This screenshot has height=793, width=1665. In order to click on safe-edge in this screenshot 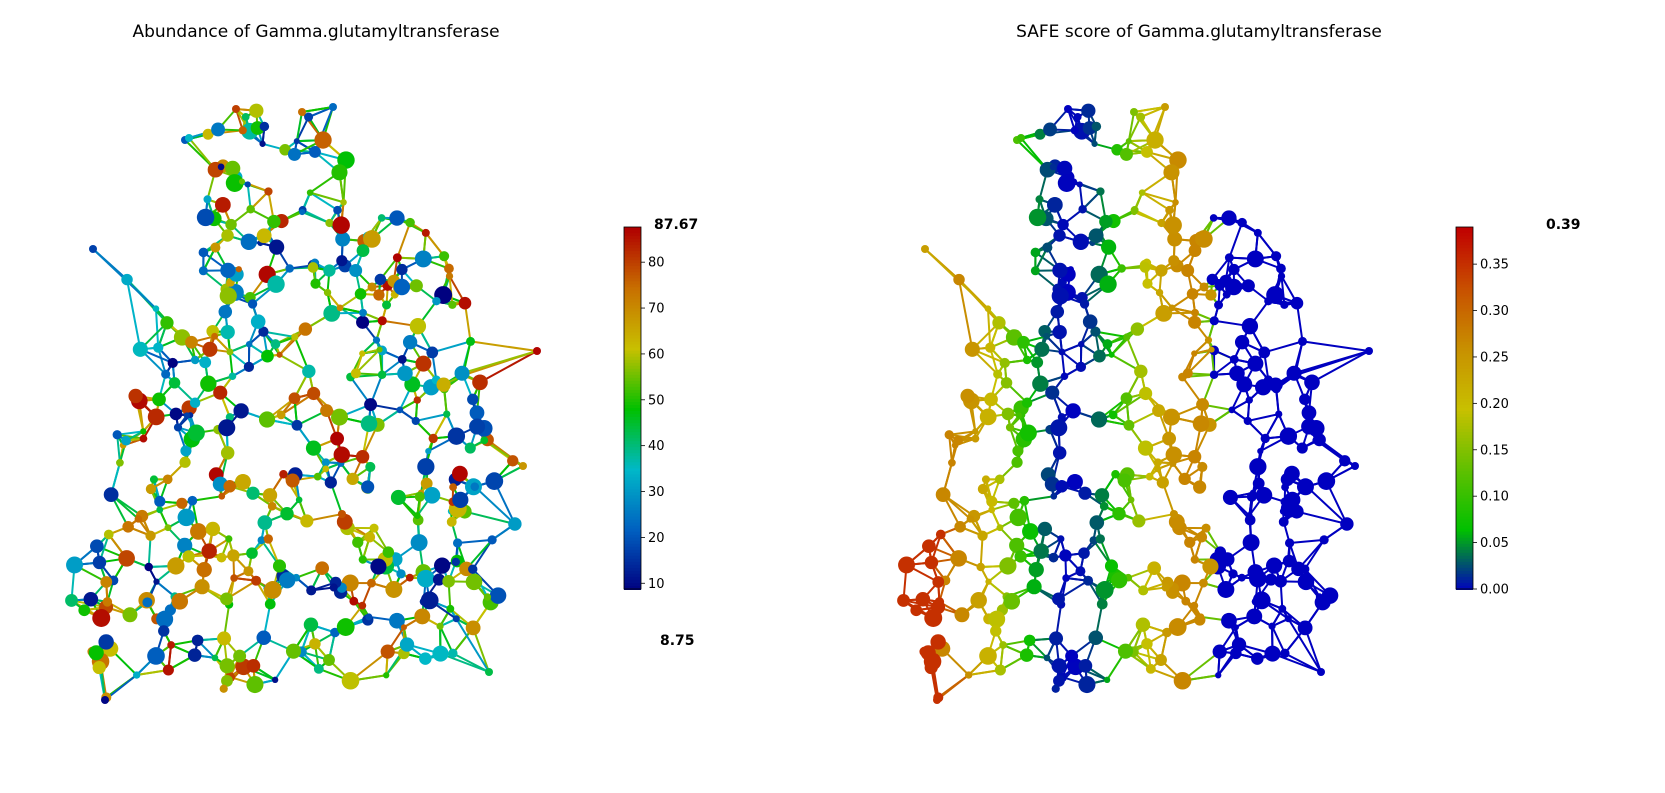, I will do `click(1327, 505)`.